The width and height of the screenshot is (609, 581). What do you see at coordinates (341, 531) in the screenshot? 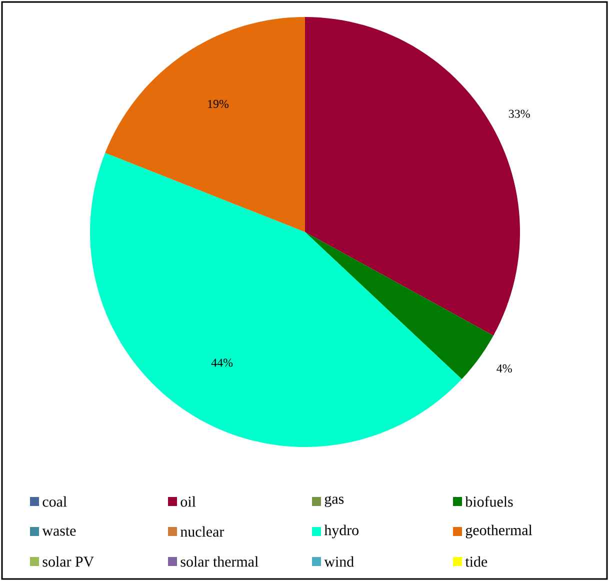
I see `legend-label: hydro` at bounding box center [341, 531].